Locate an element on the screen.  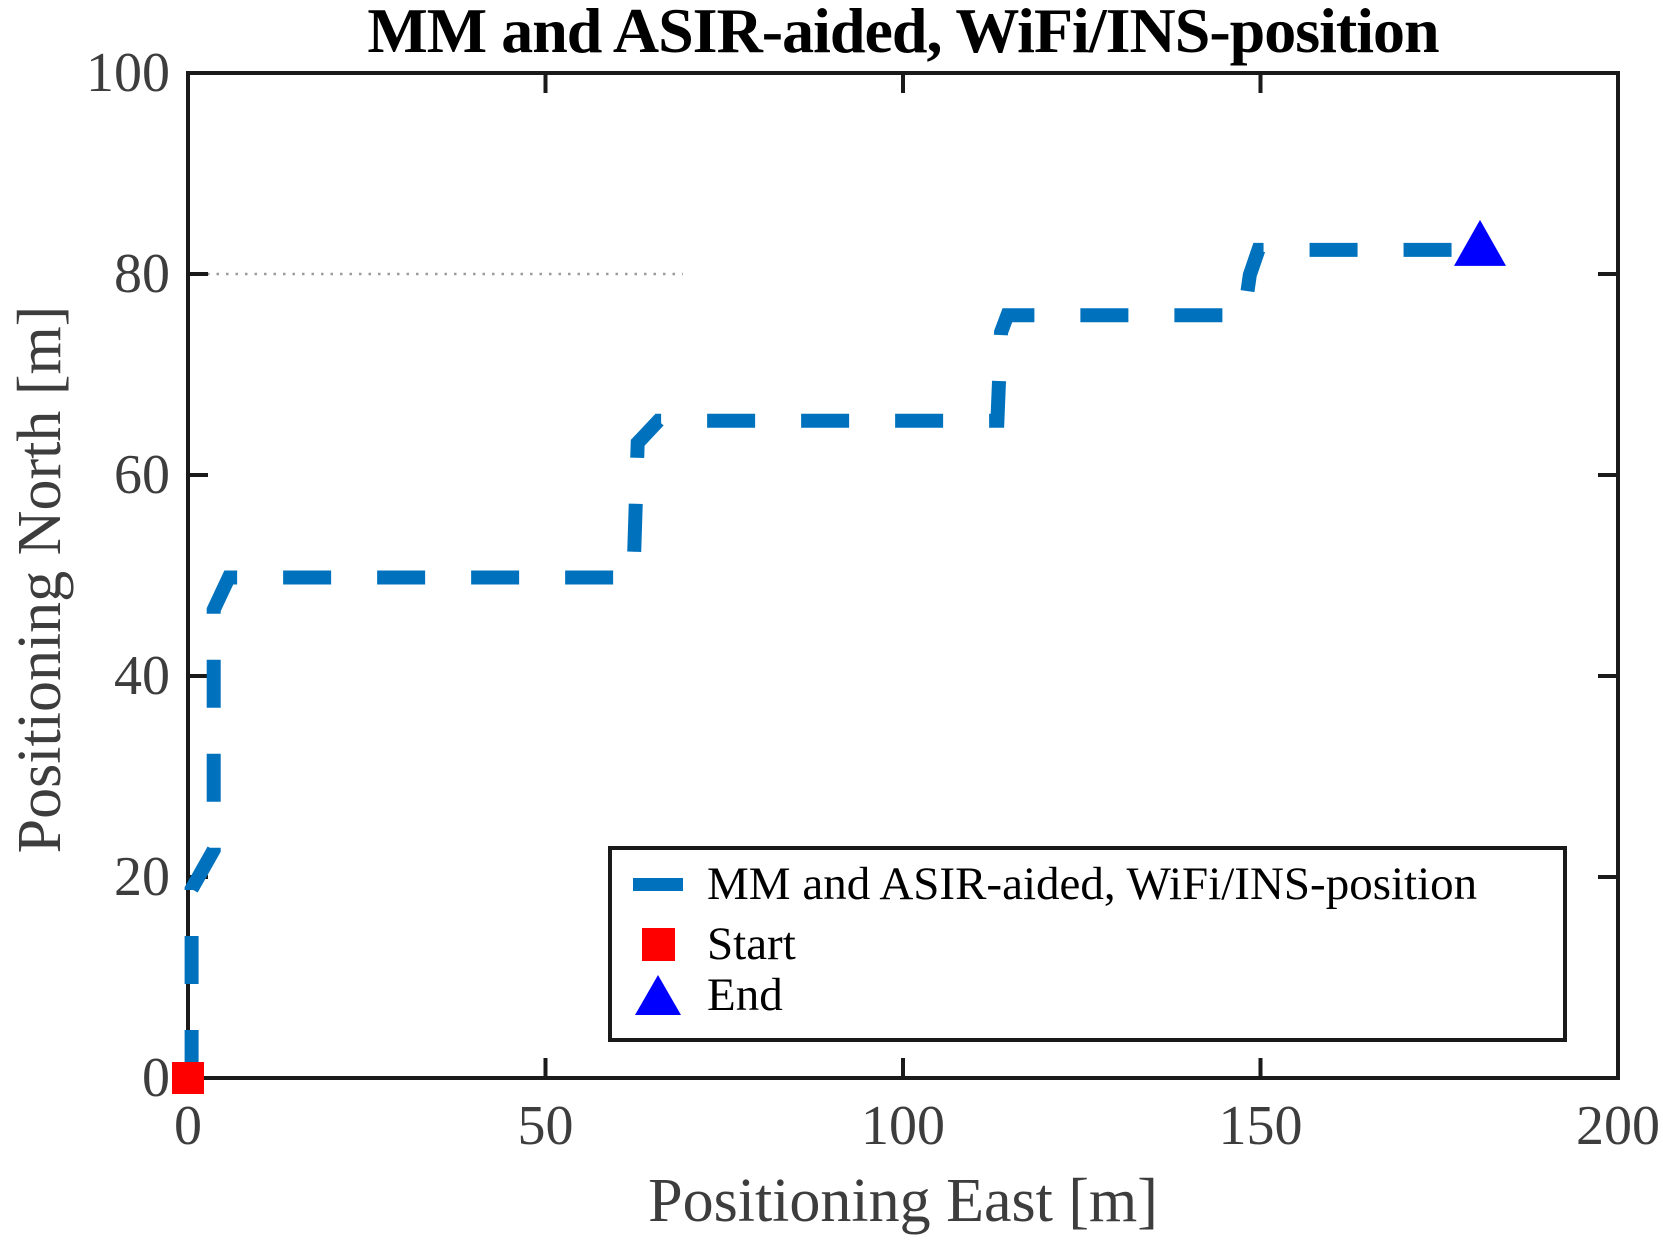
x-tick-label: 150 is located at coordinates (1260, 1126).